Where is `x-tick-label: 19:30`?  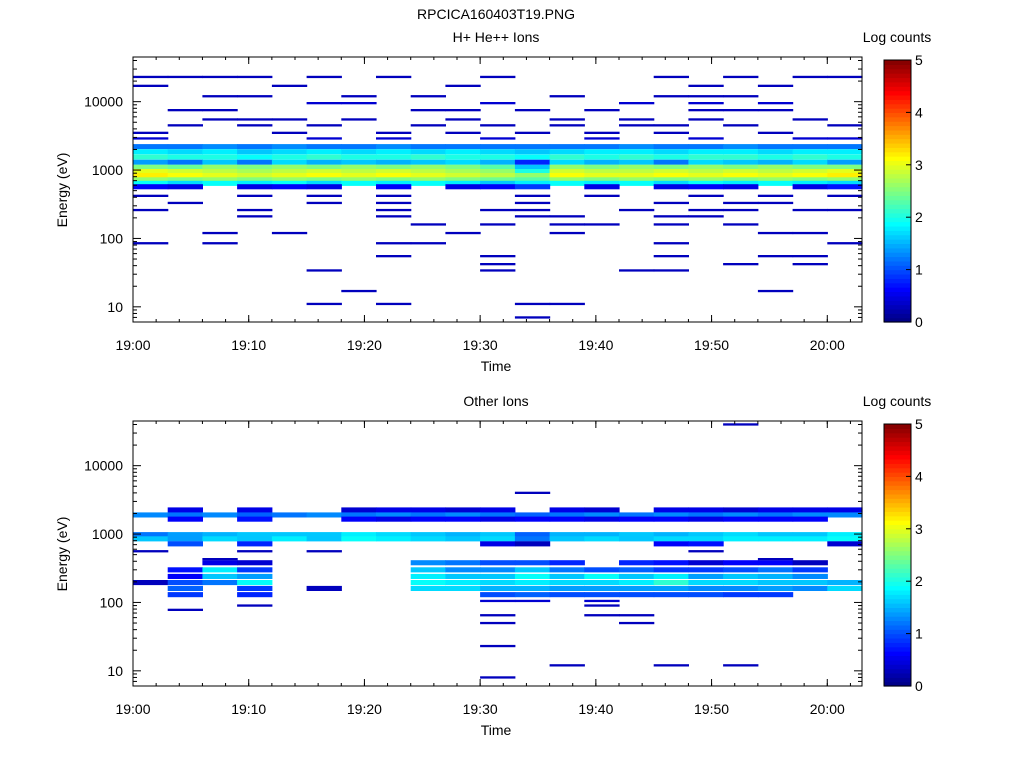 x-tick-label: 19:30 is located at coordinates (480, 345).